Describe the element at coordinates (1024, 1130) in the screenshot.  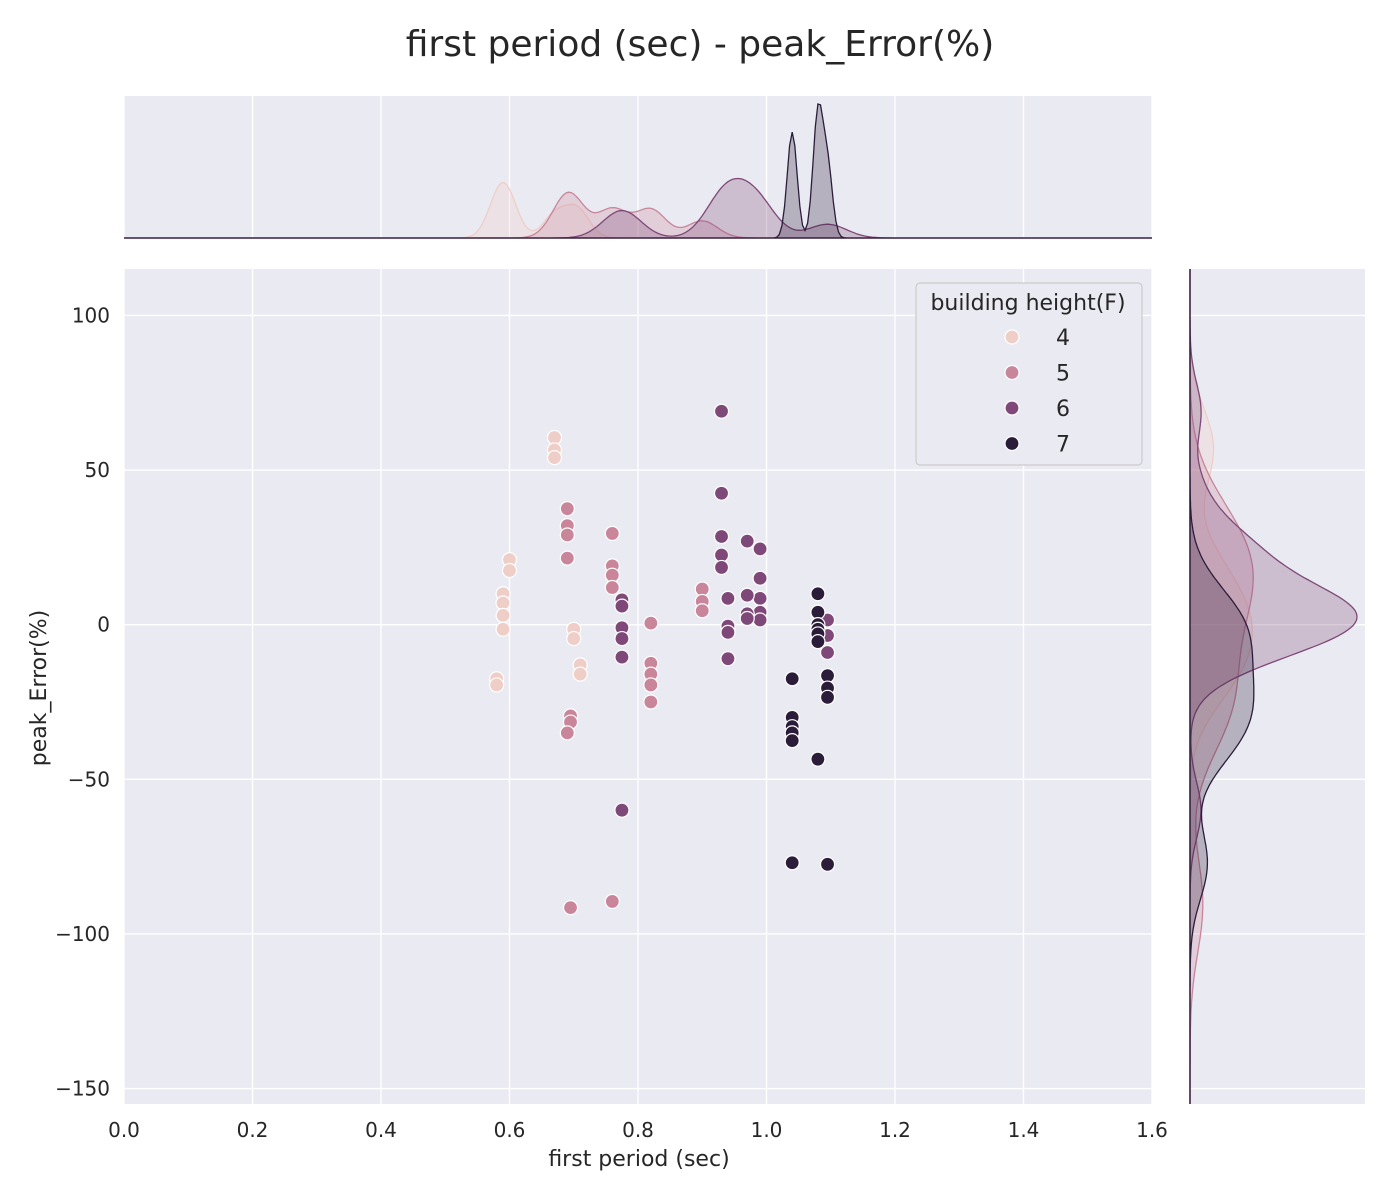
I see `x-tick-label: 1.4` at that location.